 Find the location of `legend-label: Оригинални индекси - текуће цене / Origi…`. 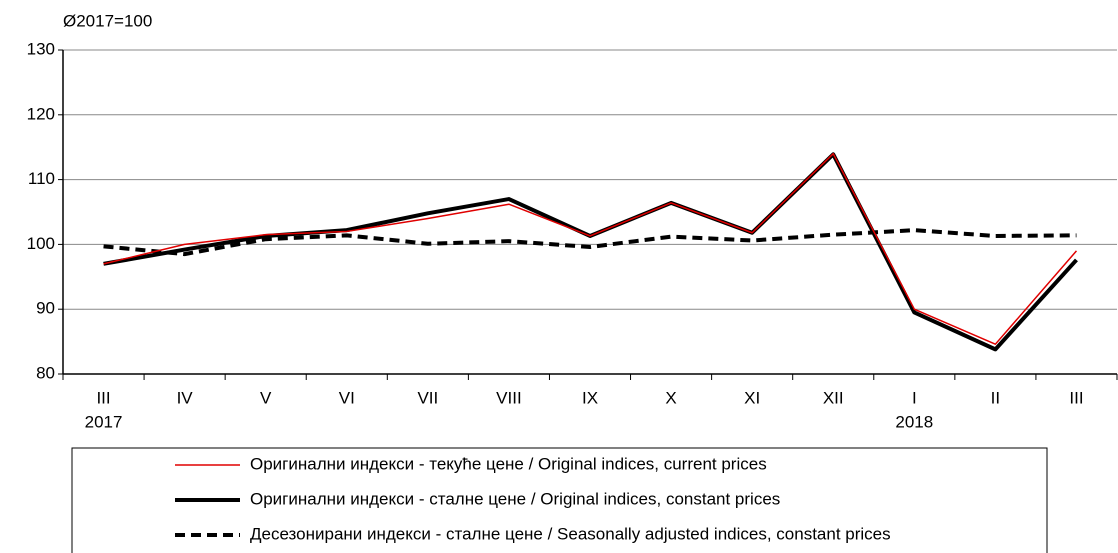

legend-label: Оригинални индекси - текуће цене / Origi… is located at coordinates (508, 463).